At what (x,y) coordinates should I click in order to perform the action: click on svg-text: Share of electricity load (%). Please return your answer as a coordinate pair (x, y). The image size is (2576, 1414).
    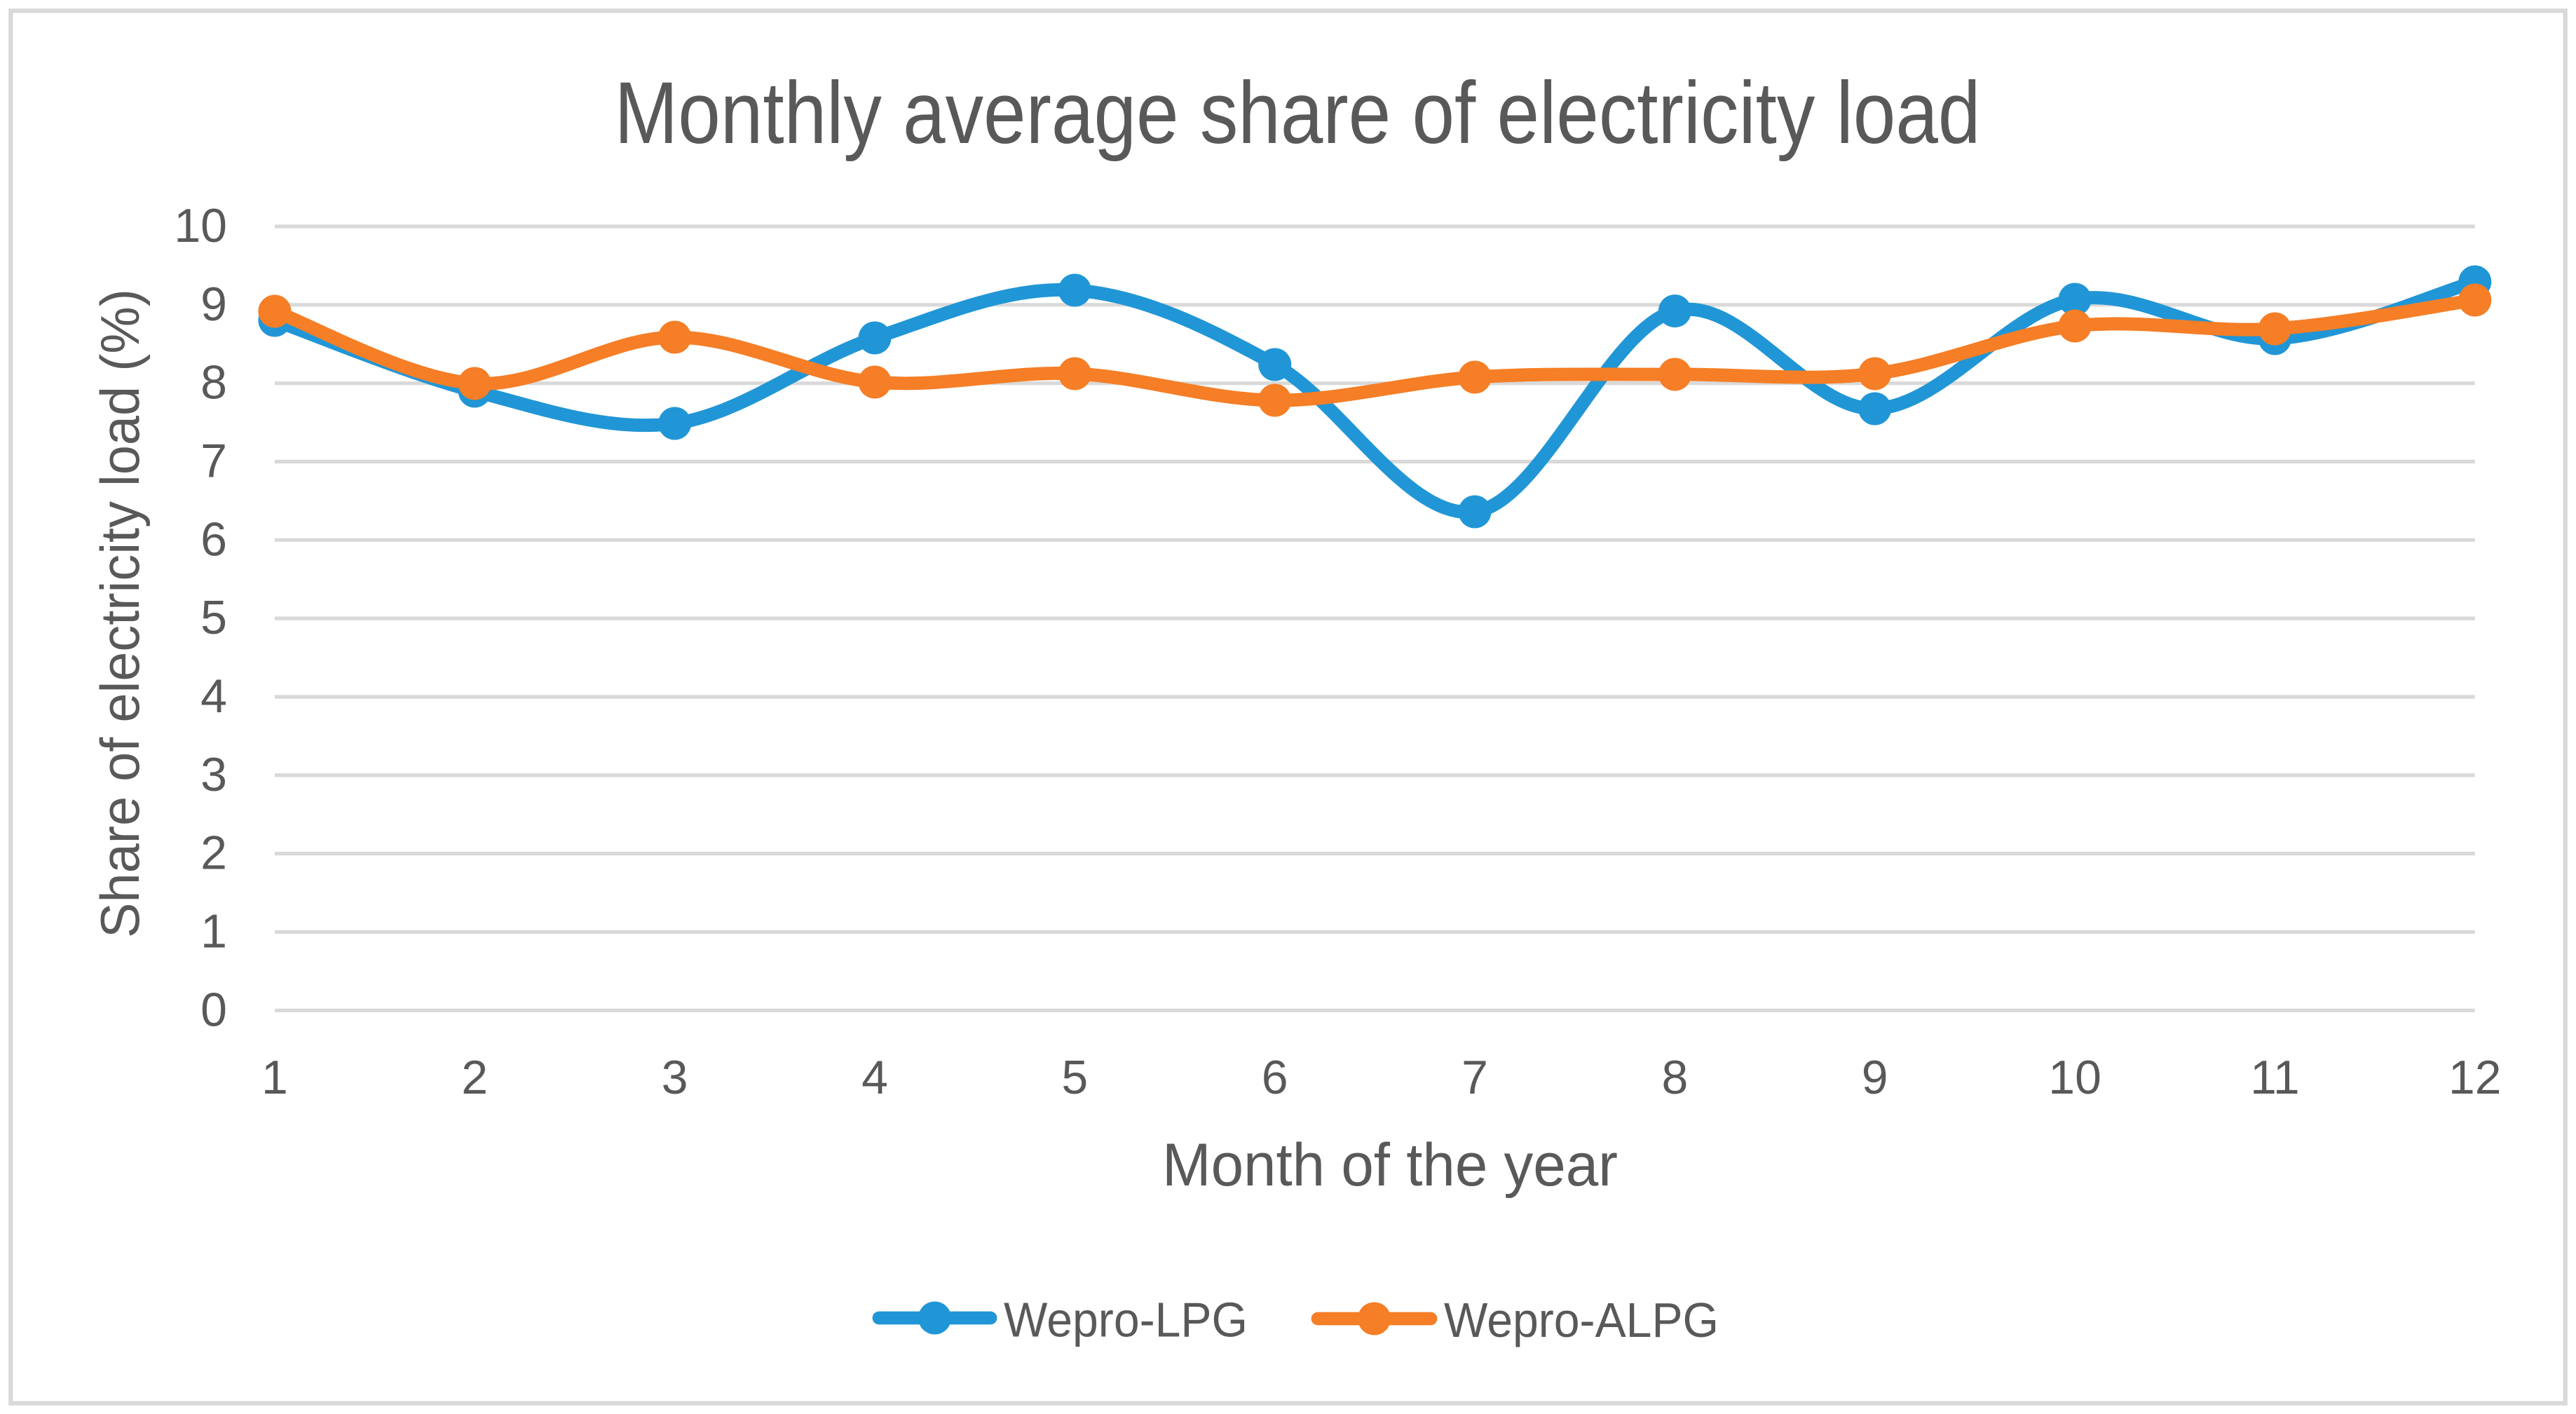
    Looking at the image, I should click on (120, 613).